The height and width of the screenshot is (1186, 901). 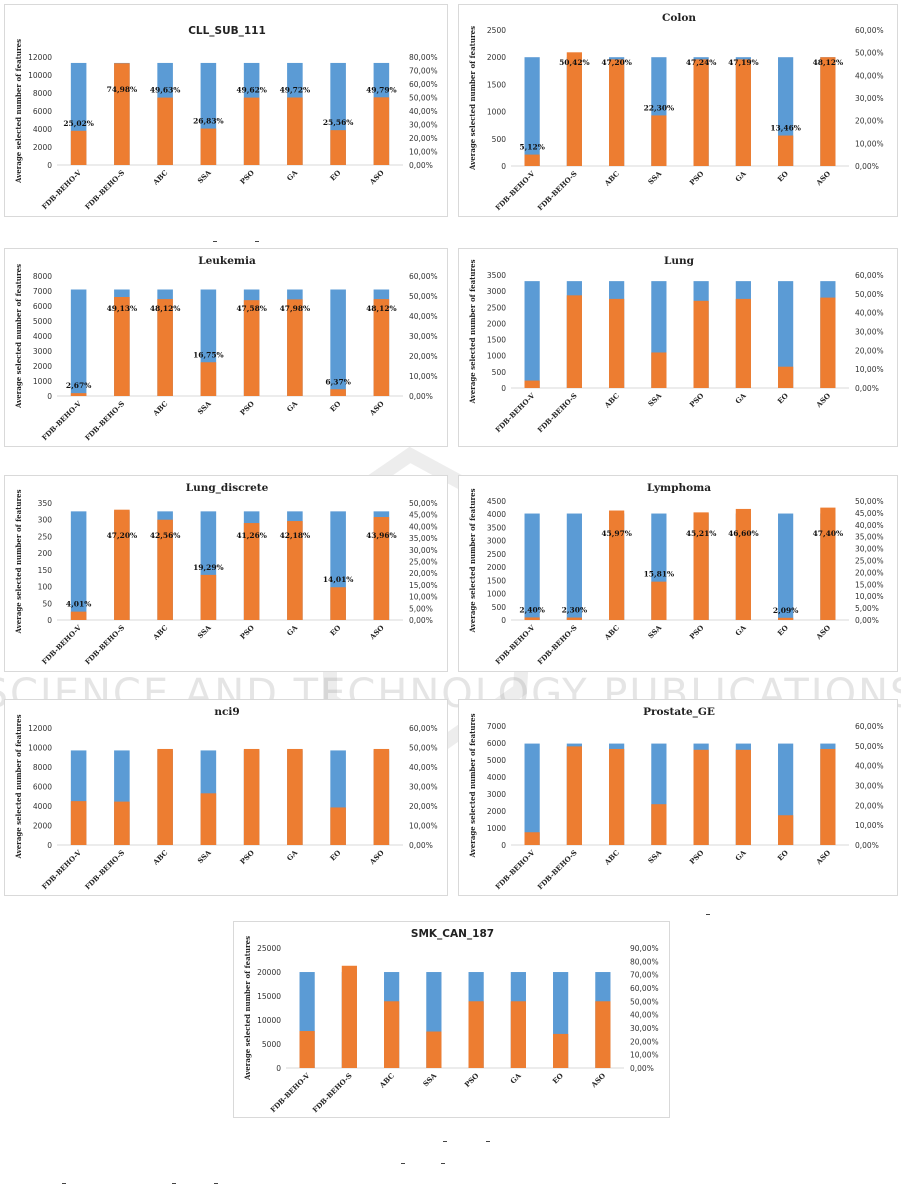 I want to click on y-tick-label: 2000, so click(x=496, y=57).